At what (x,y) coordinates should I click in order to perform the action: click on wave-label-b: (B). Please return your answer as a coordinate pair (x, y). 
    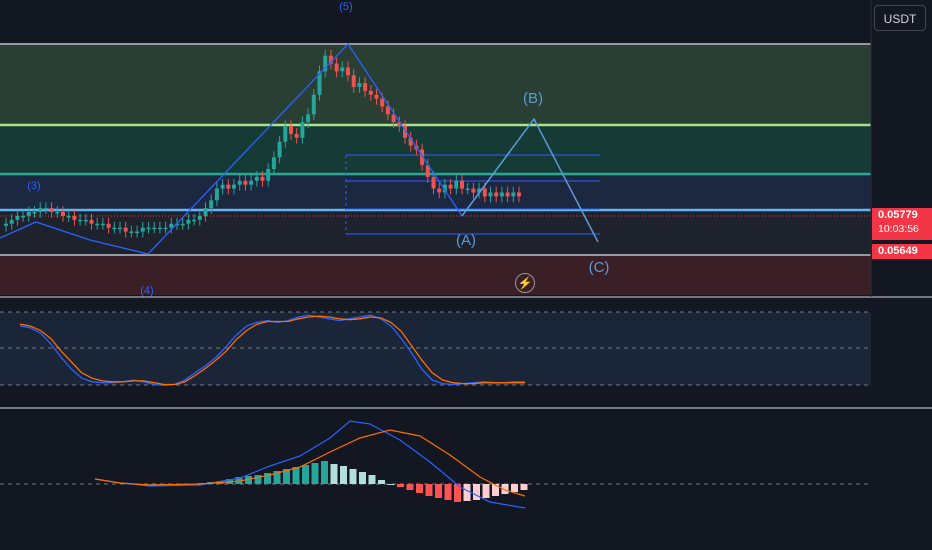
    Looking at the image, I should click on (533, 98).